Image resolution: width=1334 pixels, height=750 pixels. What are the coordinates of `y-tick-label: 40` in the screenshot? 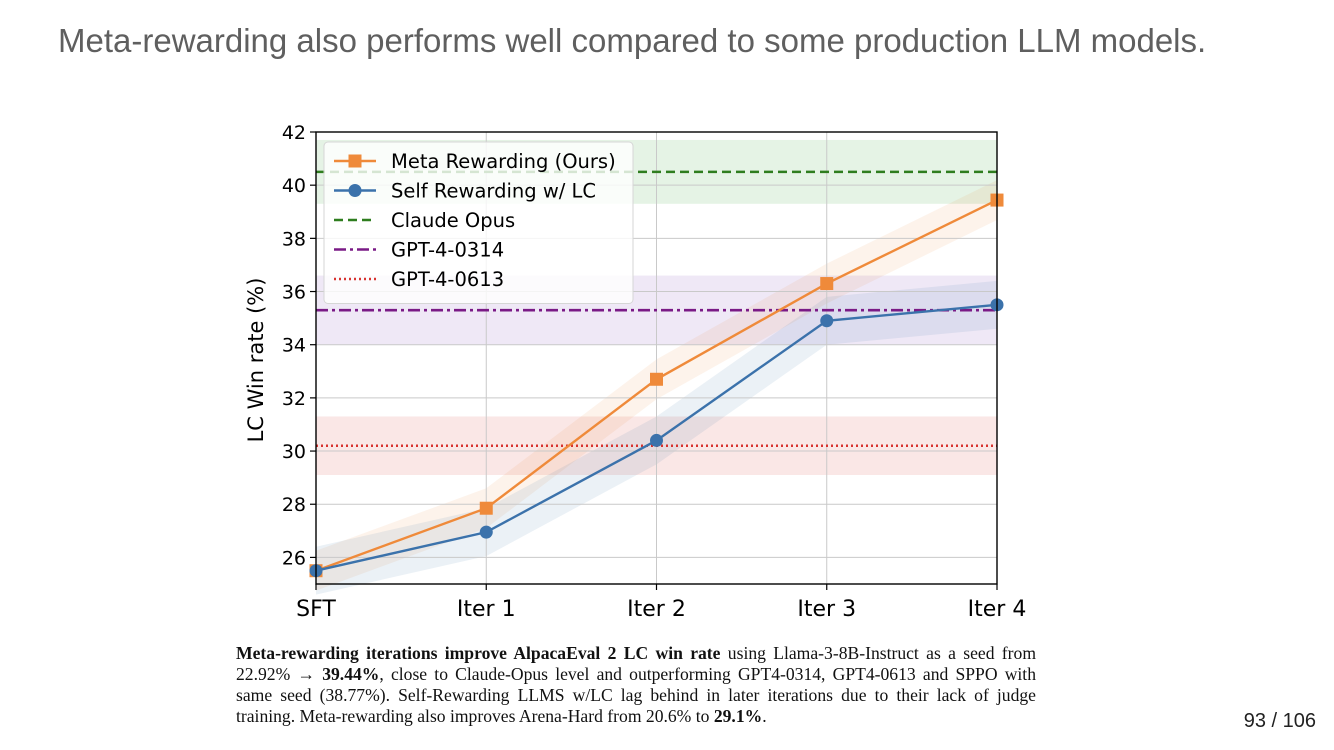 It's located at (294, 186).